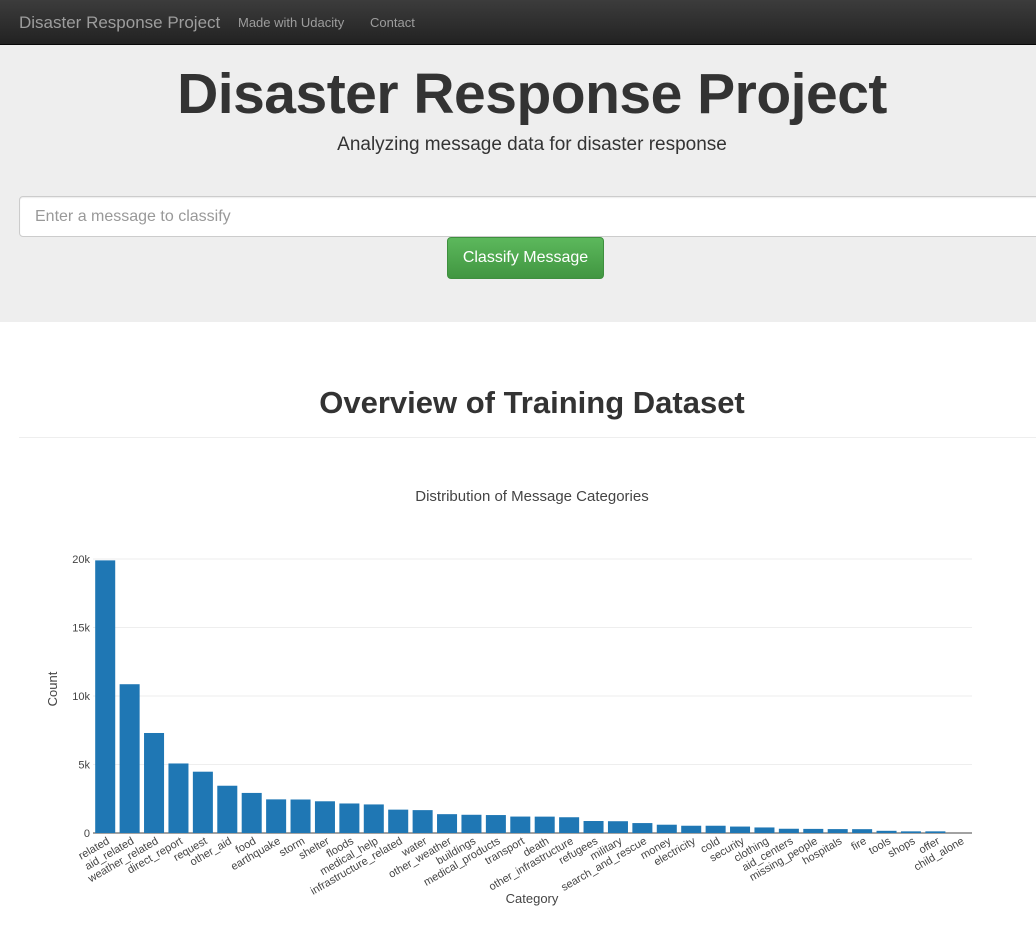 This screenshot has width=1036, height=935. I want to click on bar-earthquake, so click(276, 816).